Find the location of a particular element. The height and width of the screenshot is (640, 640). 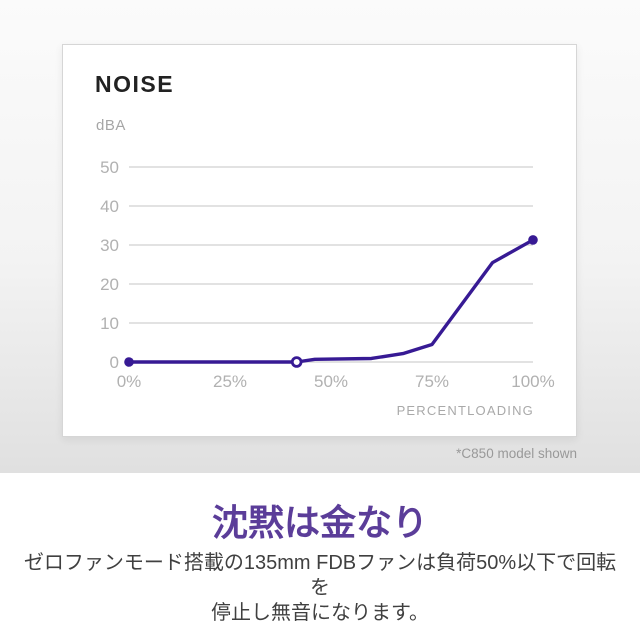

headline: 沈黙は金なり is located at coordinates (319, 522).